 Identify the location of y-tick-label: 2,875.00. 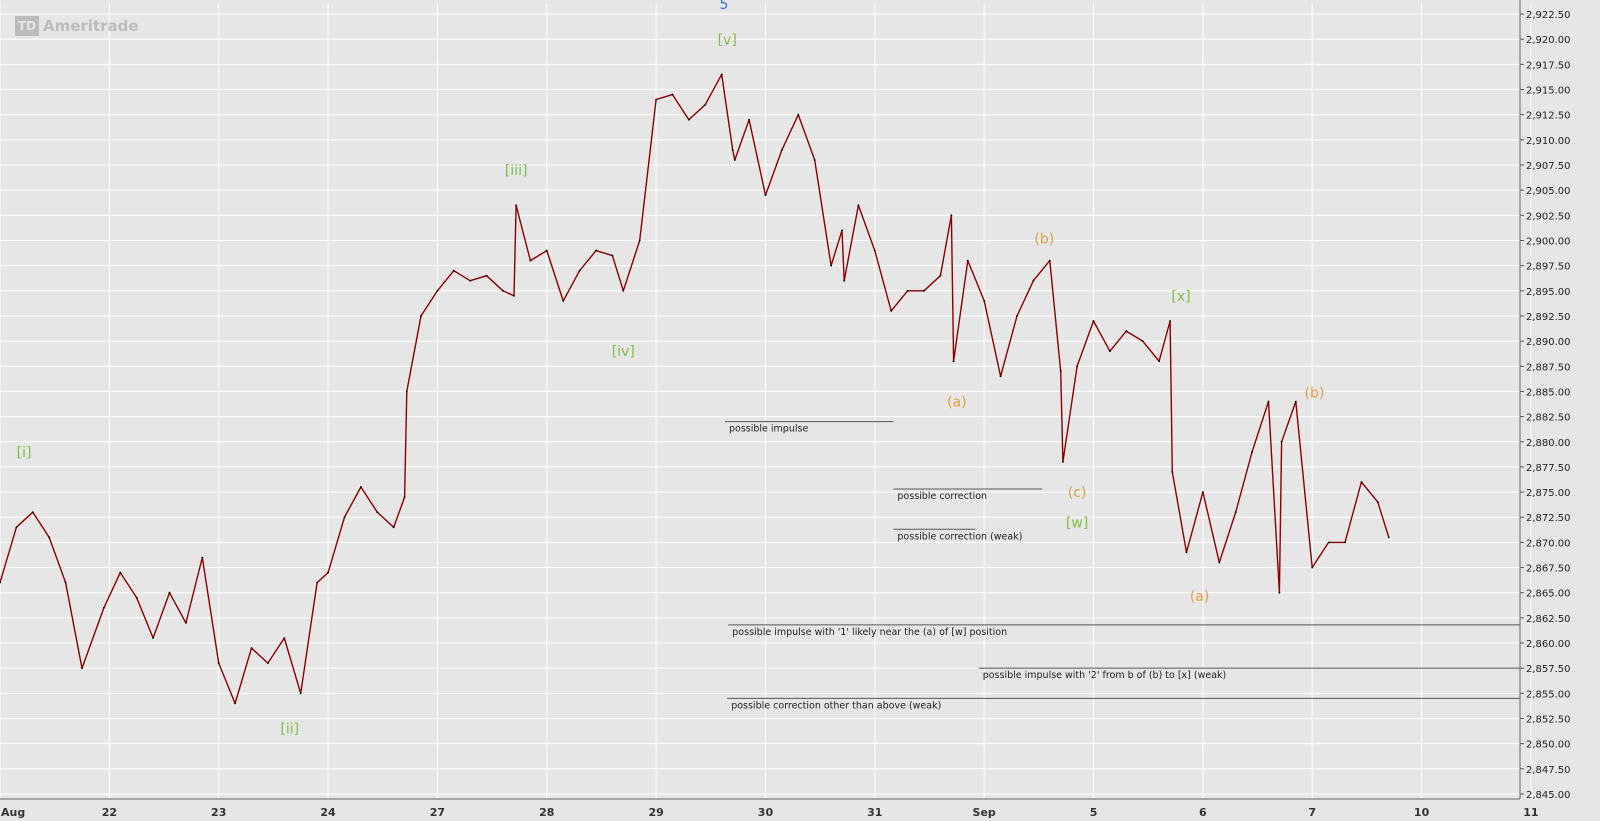
(1548, 493).